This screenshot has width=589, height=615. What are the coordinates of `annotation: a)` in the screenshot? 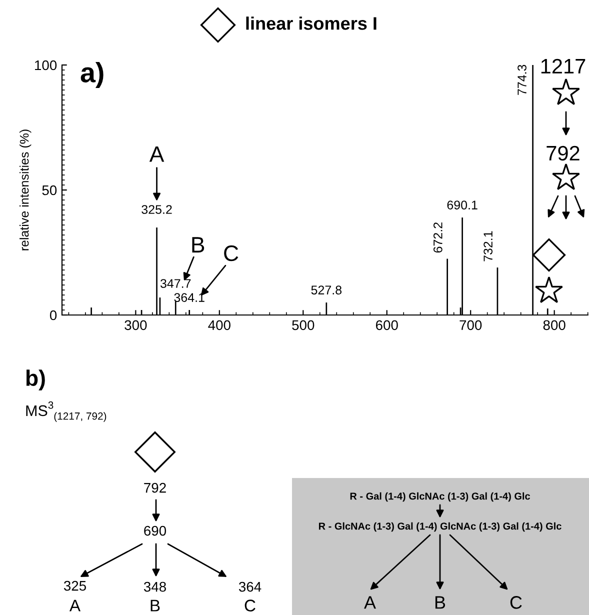 It's located at (92, 75).